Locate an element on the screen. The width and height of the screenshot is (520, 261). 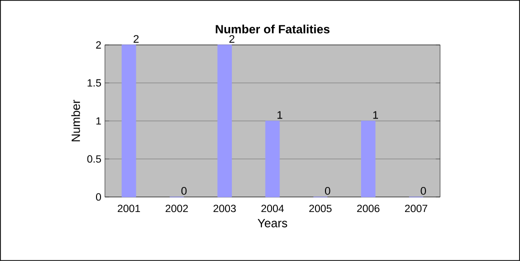
x-tick-label: 2007 is located at coordinates (416, 208).